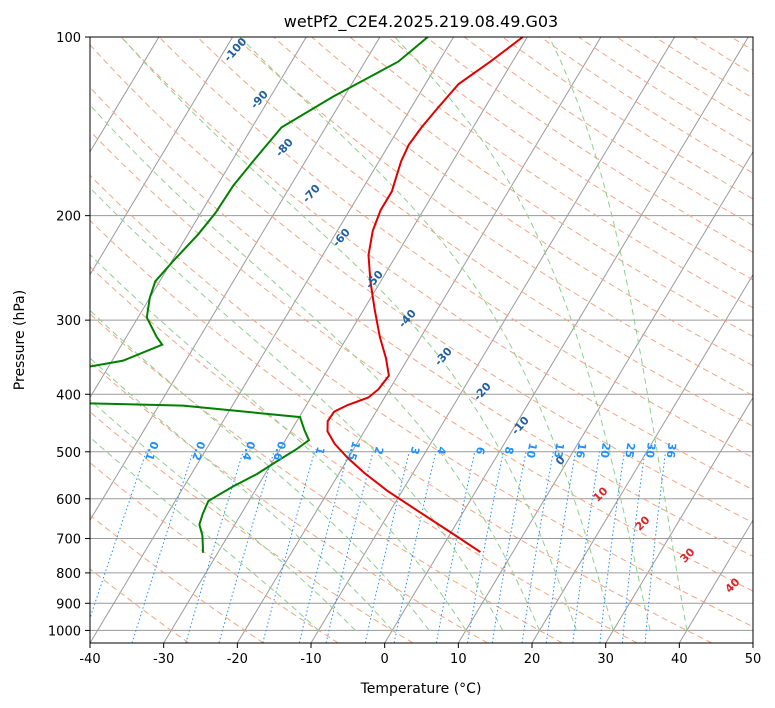 The image size is (775, 708). What do you see at coordinates (89, 659) in the screenshot?
I see `x-tick-label: -40` at bounding box center [89, 659].